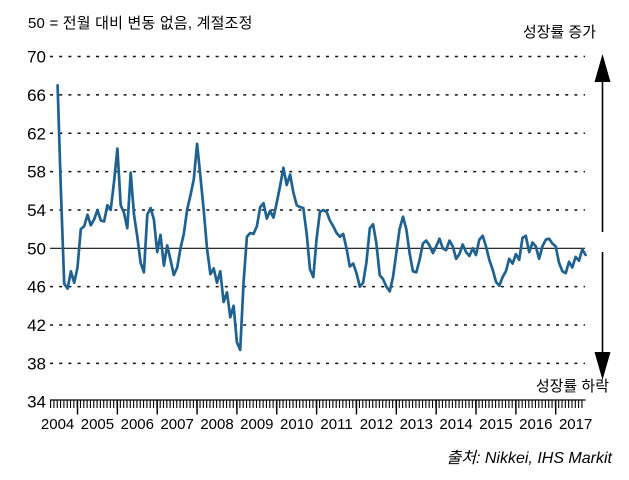 This screenshot has height=480, width=629. Describe the element at coordinates (559, 32) in the screenshot. I see `growth-increase-label: 성장률 증가` at that location.